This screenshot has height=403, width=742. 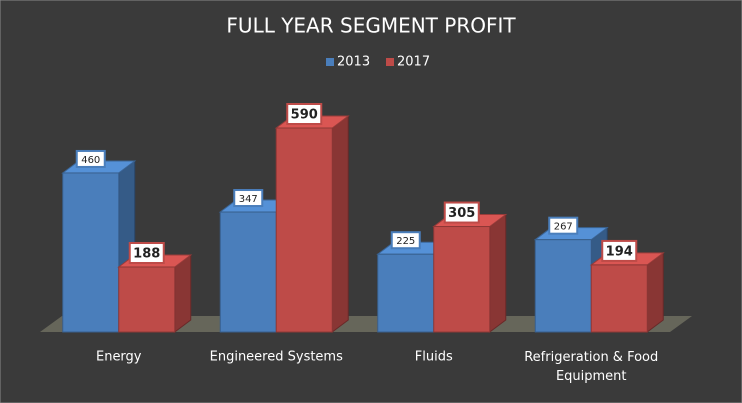 I want to click on data-label: 590, so click(x=304, y=115).